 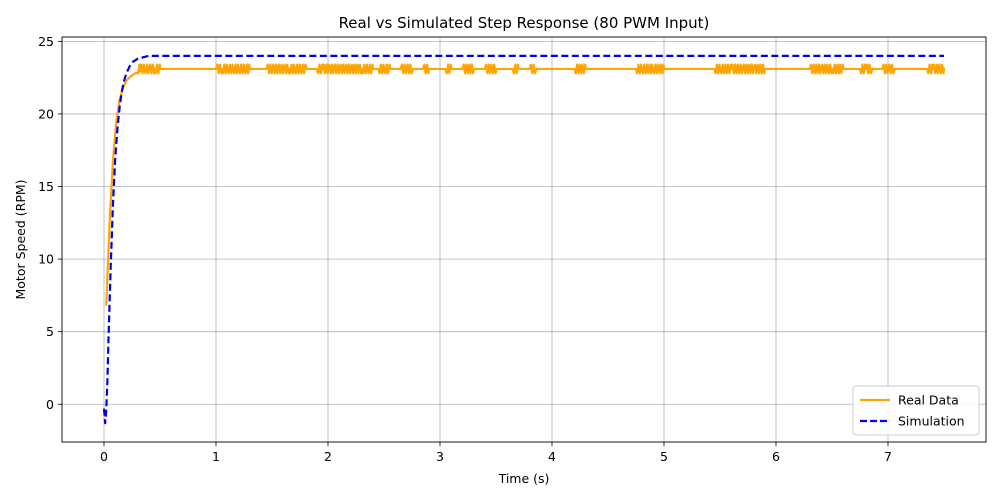 I want to click on x-tick-label: 3, so click(x=440, y=456).